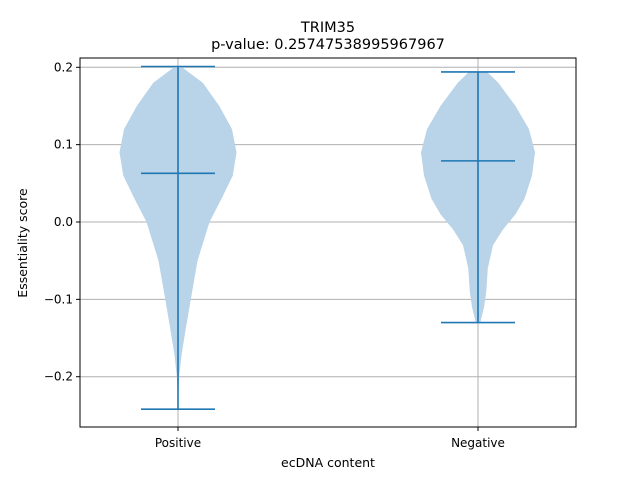  Describe the element at coordinates (178, 443) in the screenshot. I see `x-tick-label: Positive` at that location.